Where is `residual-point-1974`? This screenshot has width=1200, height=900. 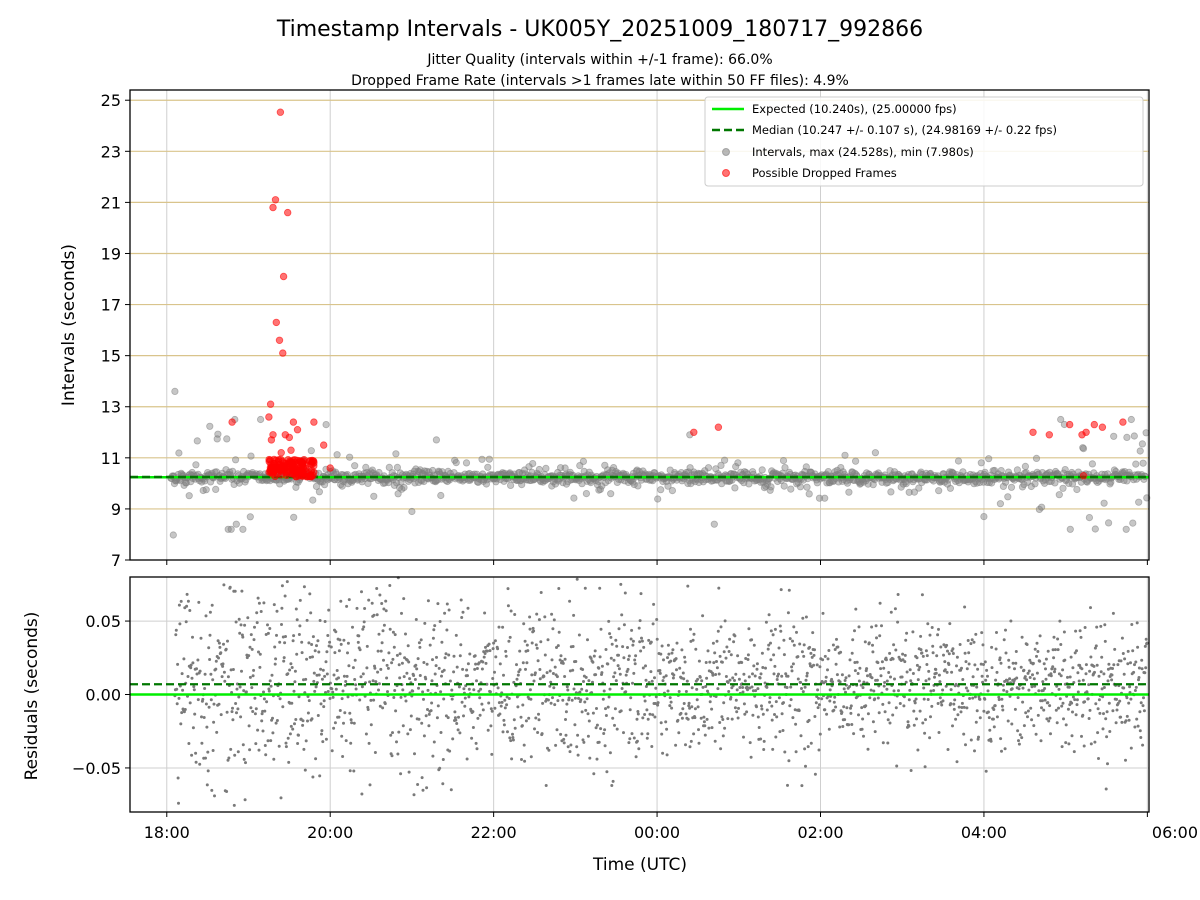
residual-point-1974 is located at coordinates (1069, 744).